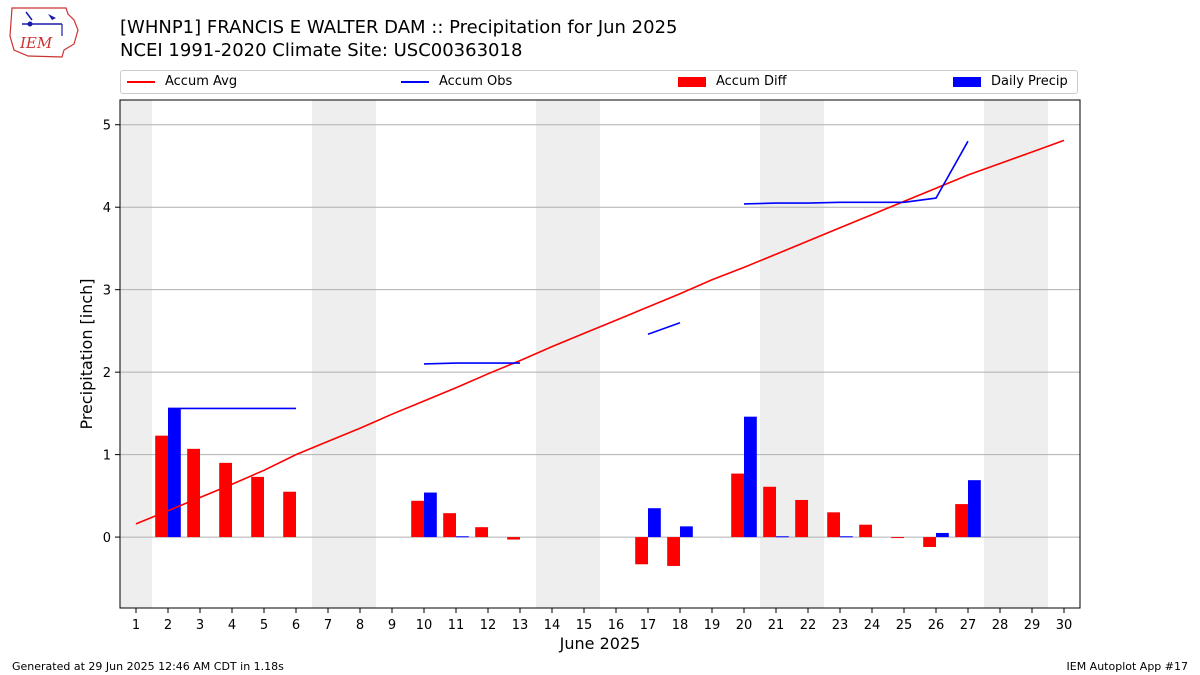 The width and height of the screenshot is (1200, 675). I want to click on y-tick-label: 5, so click(107, 126).